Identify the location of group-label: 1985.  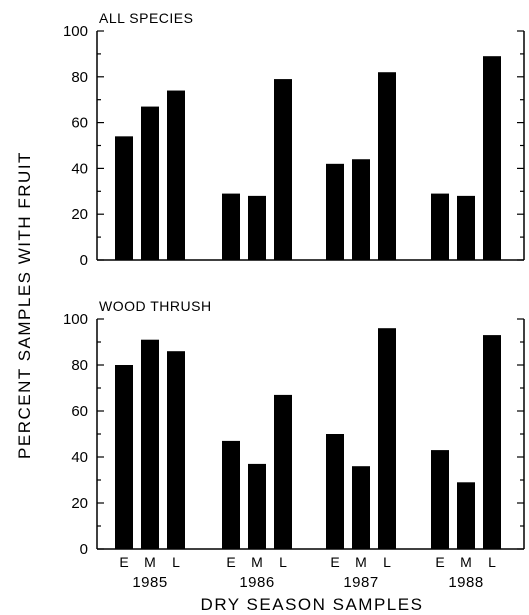
(149, 582).